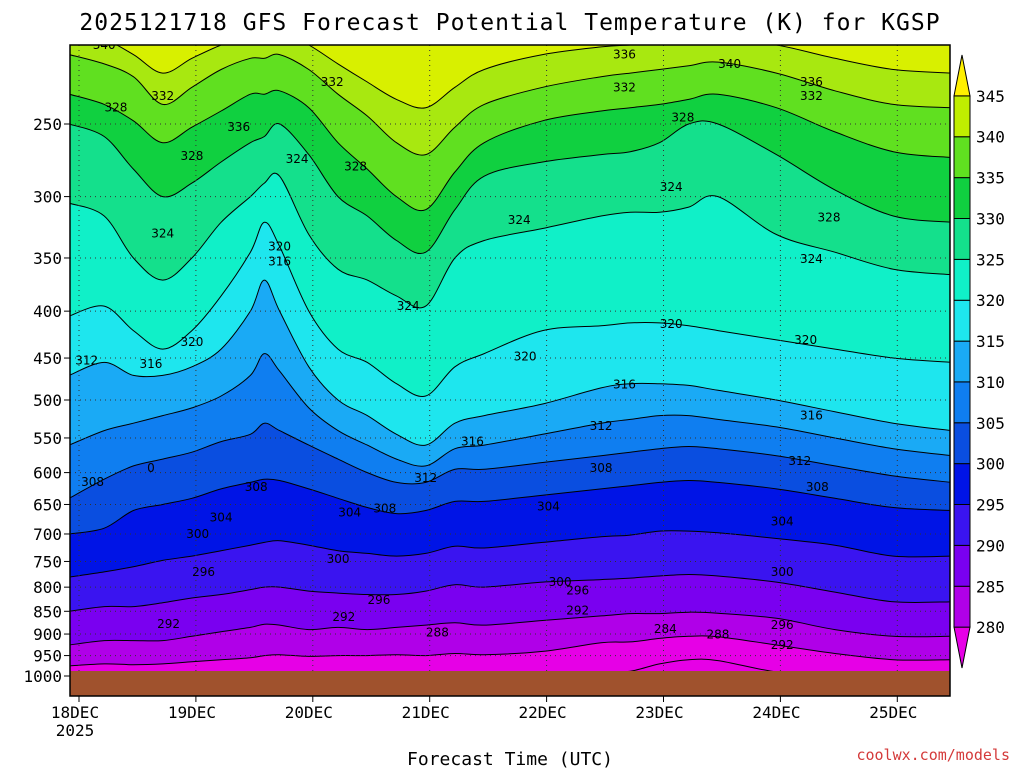 The width and height of the screenshot is (1024, 768). What do you see at coordinates (990, 423) in the screenshot?
I see `colorbar-label: 305` at bounding box center [990, 423].